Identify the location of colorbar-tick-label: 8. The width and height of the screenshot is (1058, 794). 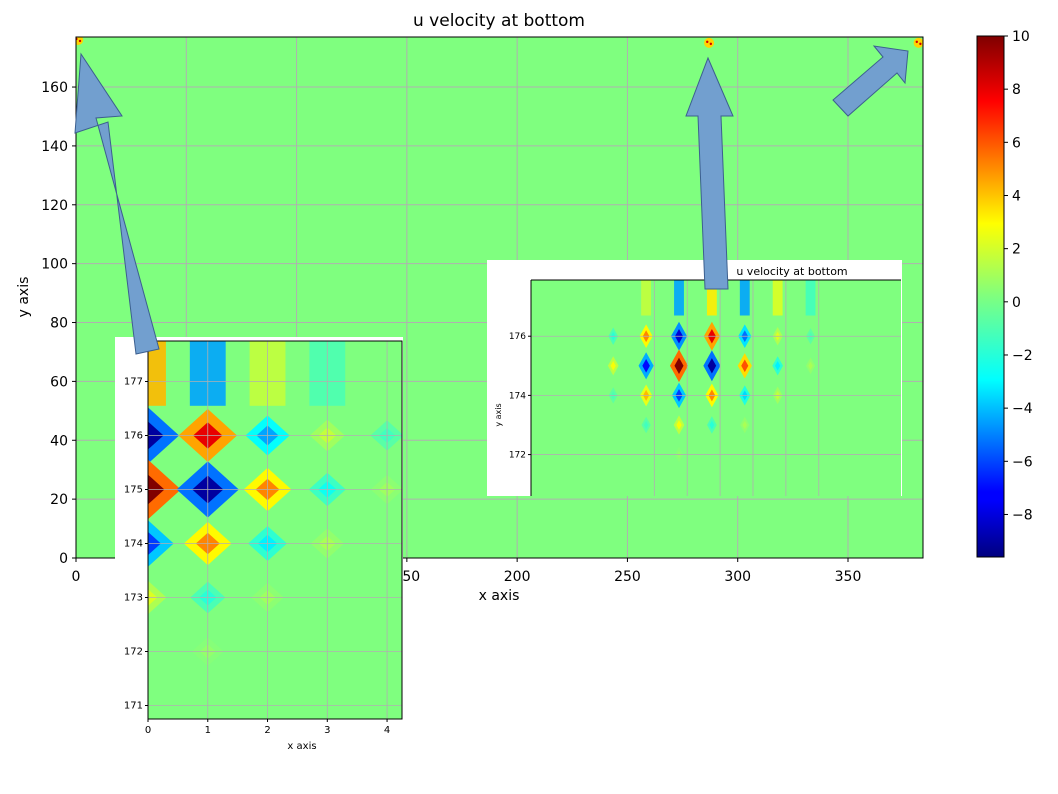
(1016, 90).